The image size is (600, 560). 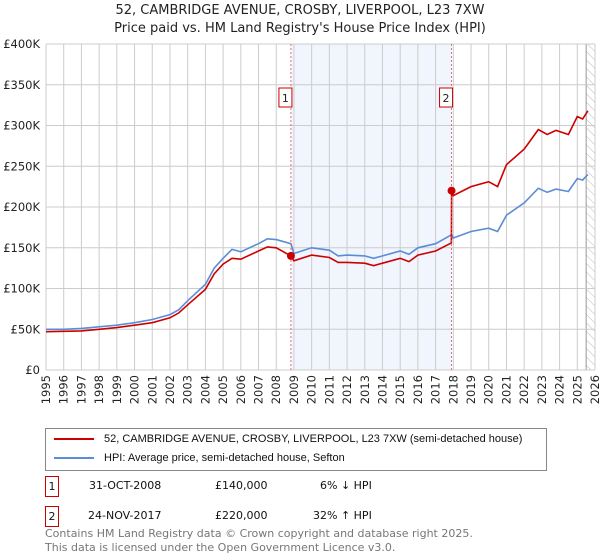 What do you see at coordinates (135, 389) in the screenshot?
I see `x-tick-label: 2000` at bounding box center [135, 389].